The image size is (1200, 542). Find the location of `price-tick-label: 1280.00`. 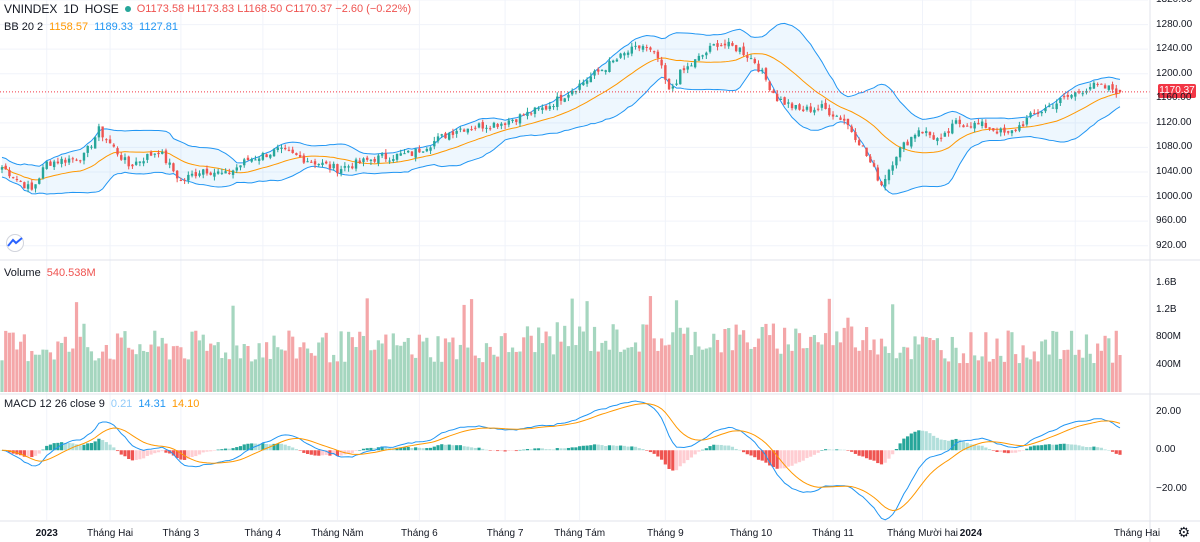

price-tick-label: 1280.00 is located at coordinates (1174, 24).